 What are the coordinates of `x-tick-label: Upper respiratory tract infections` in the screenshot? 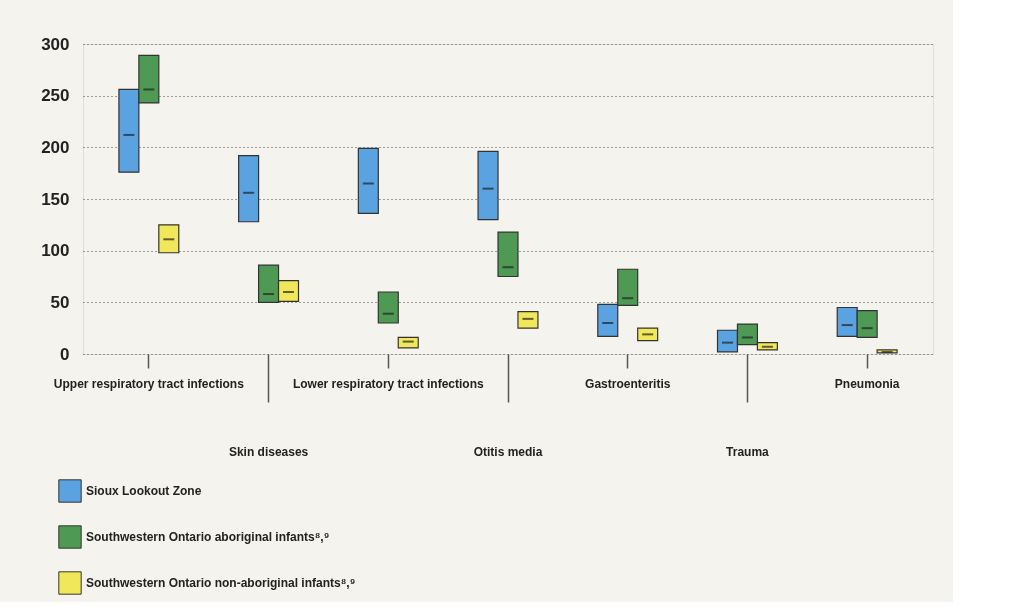 It's located at (149, 383).